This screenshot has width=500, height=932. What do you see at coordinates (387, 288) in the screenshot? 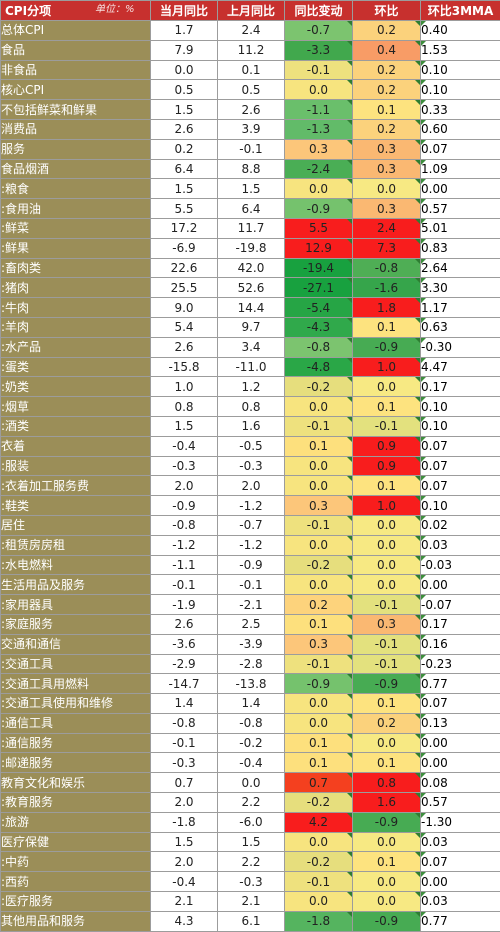
I see `mom-cell: -1.6` at bounding box center [387, 288].